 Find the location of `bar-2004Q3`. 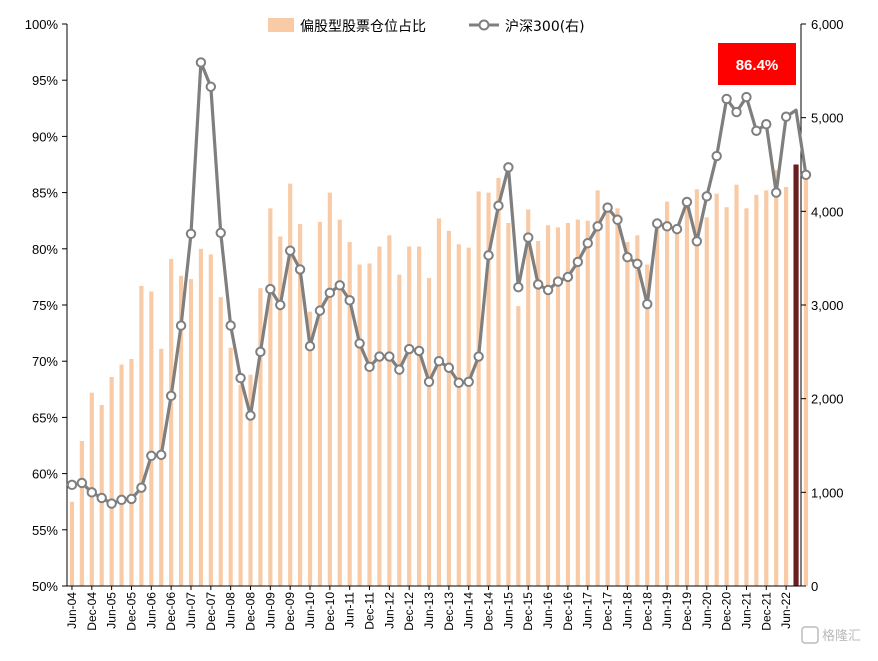

bar-2004Q3 is located at coordinates (81, 513).